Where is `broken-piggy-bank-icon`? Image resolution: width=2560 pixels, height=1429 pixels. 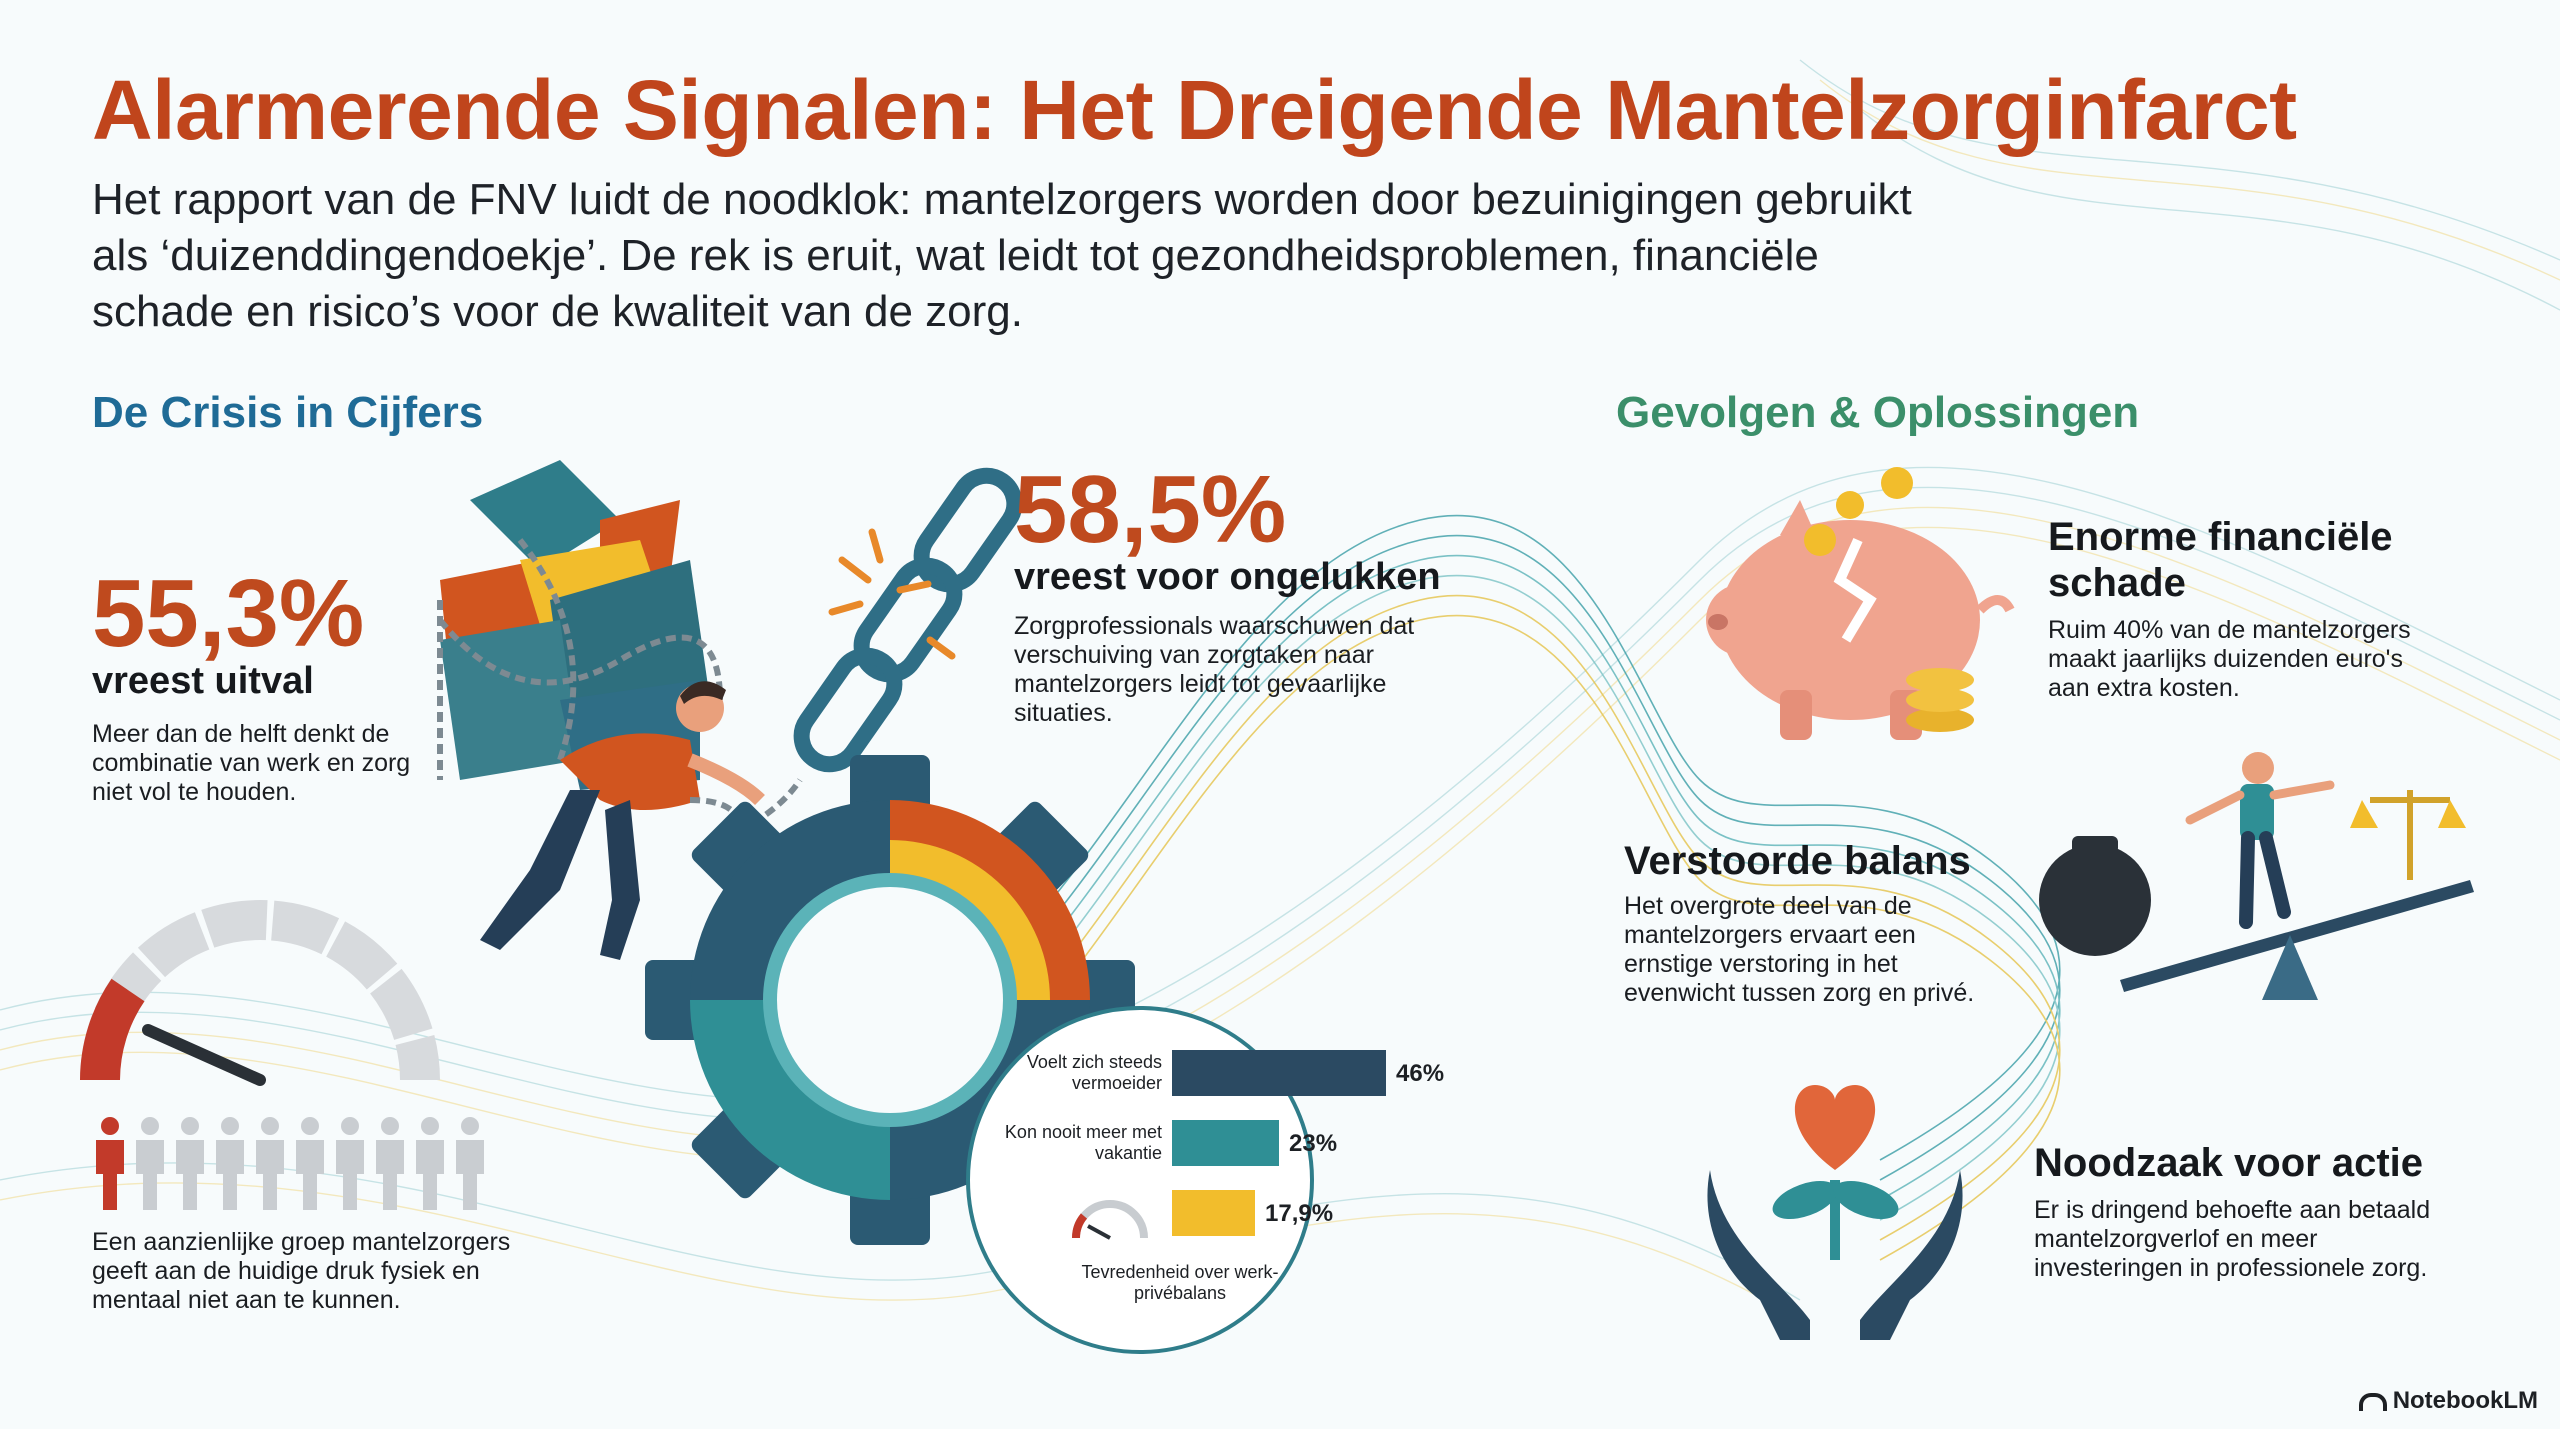
broken-piggy-bank-icon is located at coordinates (1860, 603).